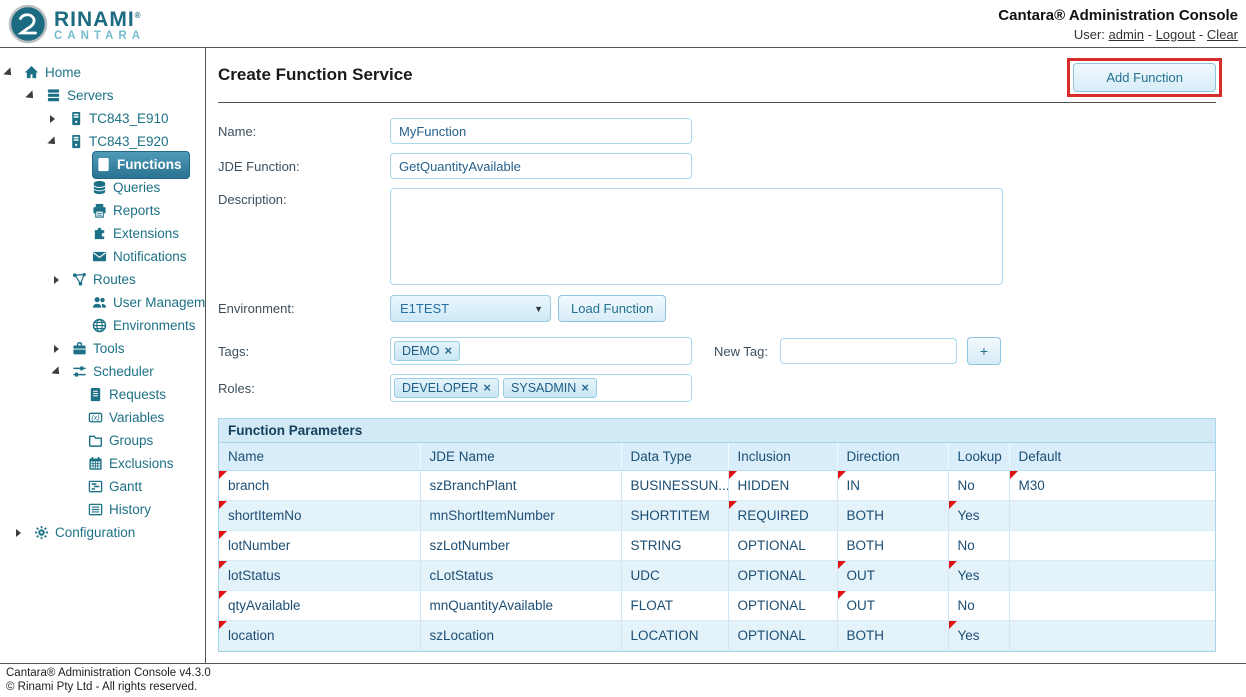 The width and height of the screenshot is (1246, 697). I want to click on cell-data-type: UDC, so click(675, 575).